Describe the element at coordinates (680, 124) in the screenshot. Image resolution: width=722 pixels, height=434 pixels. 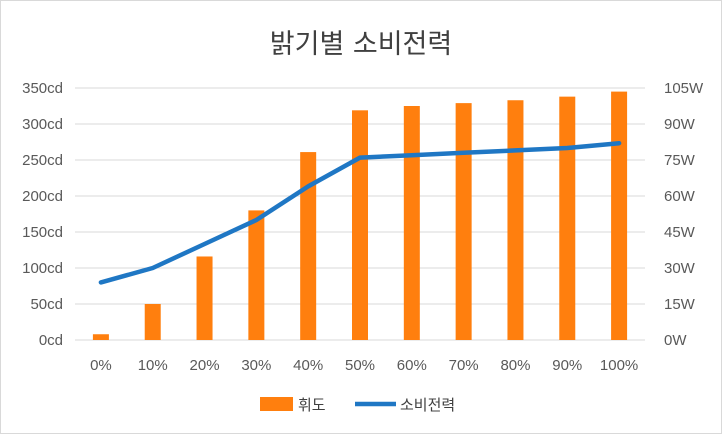
I see `y-right-tick-label: 90W` at that location.